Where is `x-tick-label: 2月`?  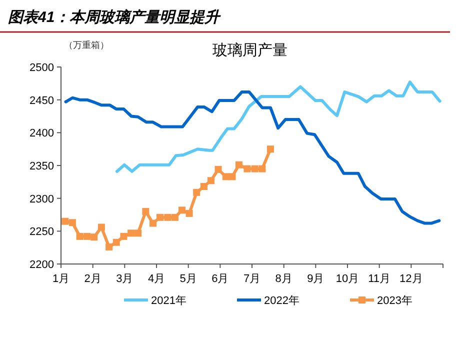
x-tick-label: 2月 is located at coordinates (93, 279).